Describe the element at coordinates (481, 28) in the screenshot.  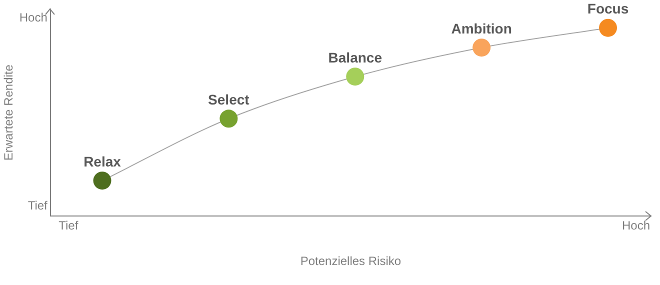
I see `annotation: Ambition` at that location.